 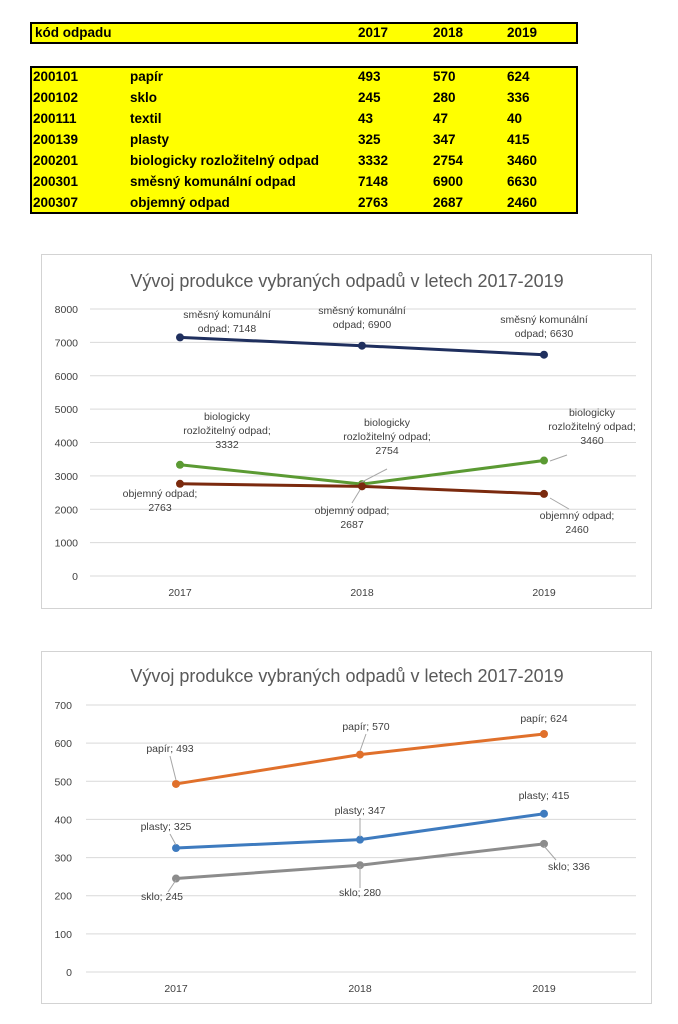 I want to click on data-label: sklo; 280, so click(x=360, y=893).